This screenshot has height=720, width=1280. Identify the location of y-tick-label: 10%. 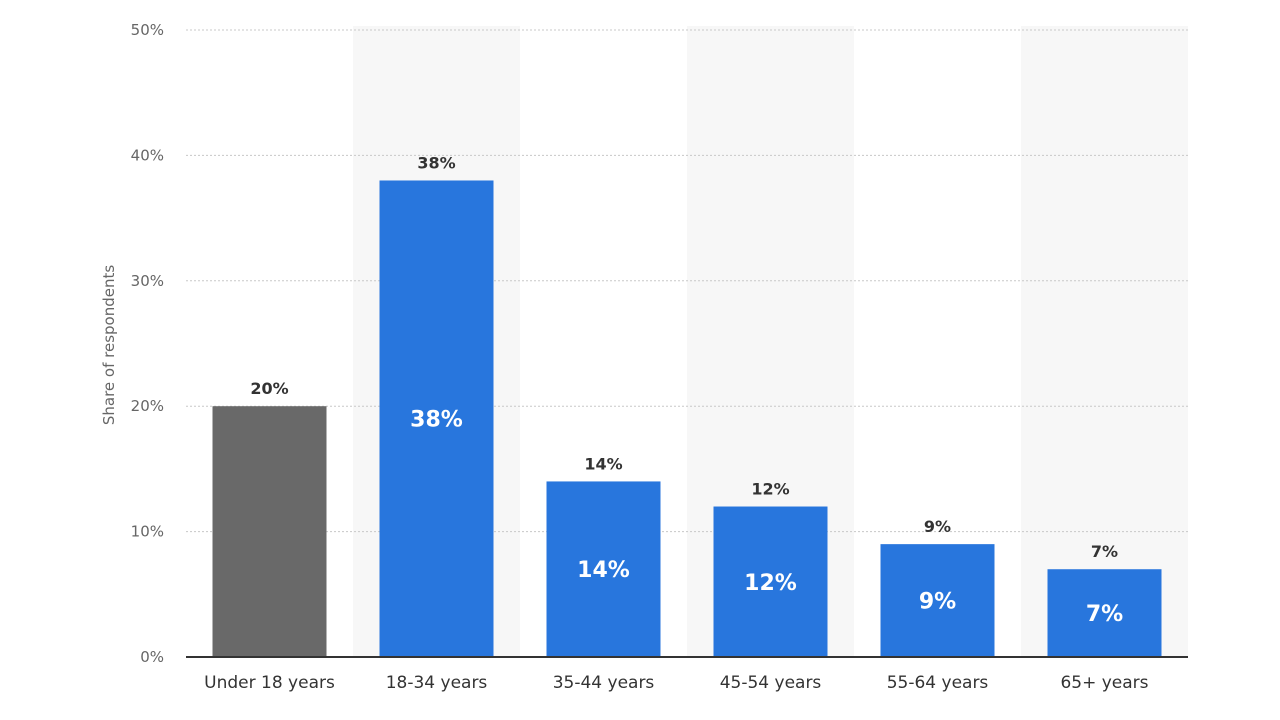
(147, 532).